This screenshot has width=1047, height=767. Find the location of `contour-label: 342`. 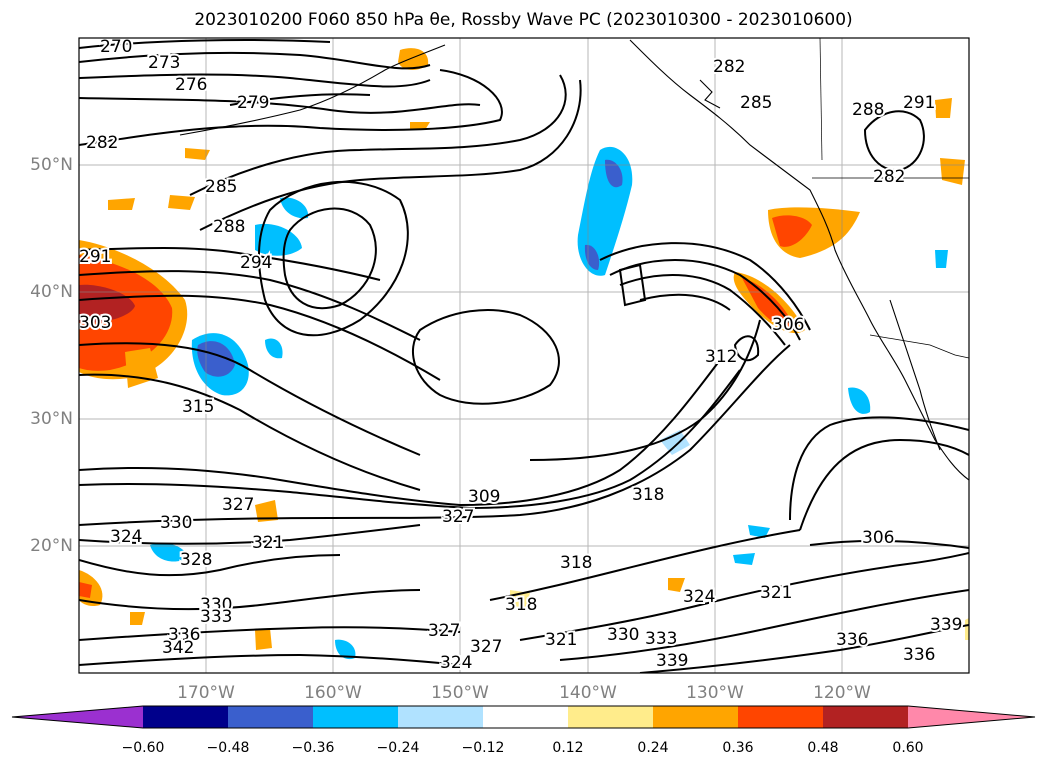

contour-label: 342 is located at coordinates (178, 648).